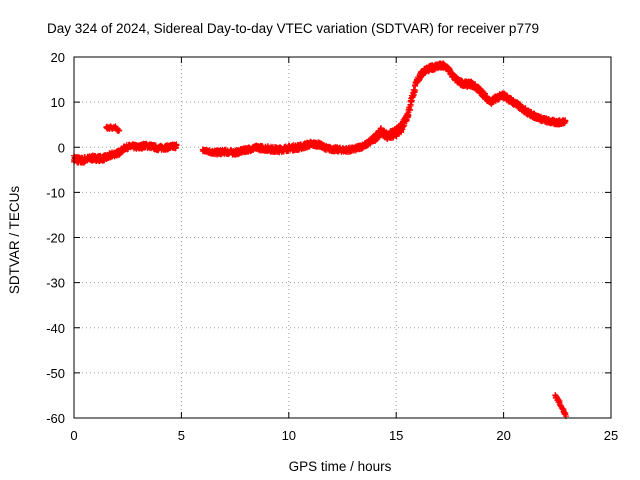 The height and width of the screenshot is (480, 640). What do you see at coordinates (55, 418) in the screenshot?
I see `y-tick-label: -60` at bounding box center [55, 418].